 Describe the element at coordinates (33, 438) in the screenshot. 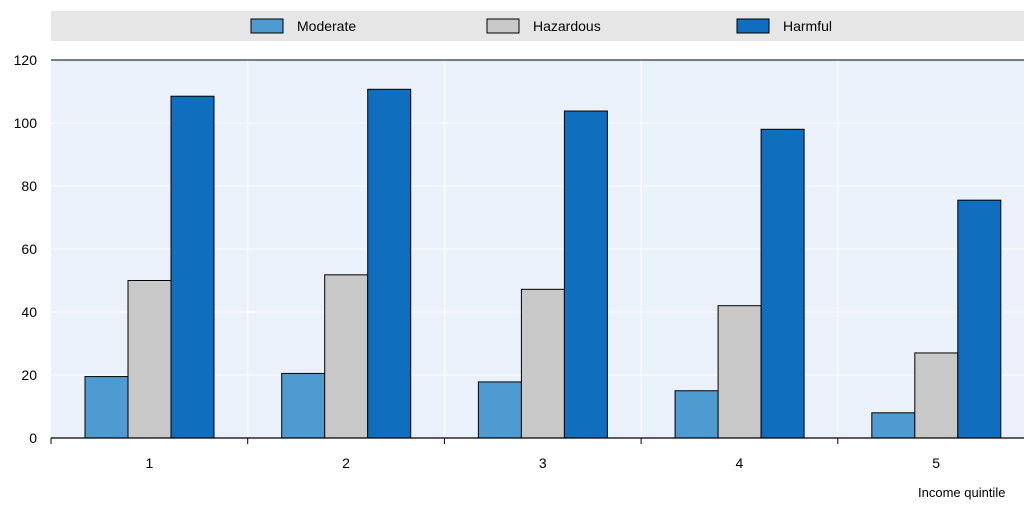

I see `y-tick-label: 0` at that location.